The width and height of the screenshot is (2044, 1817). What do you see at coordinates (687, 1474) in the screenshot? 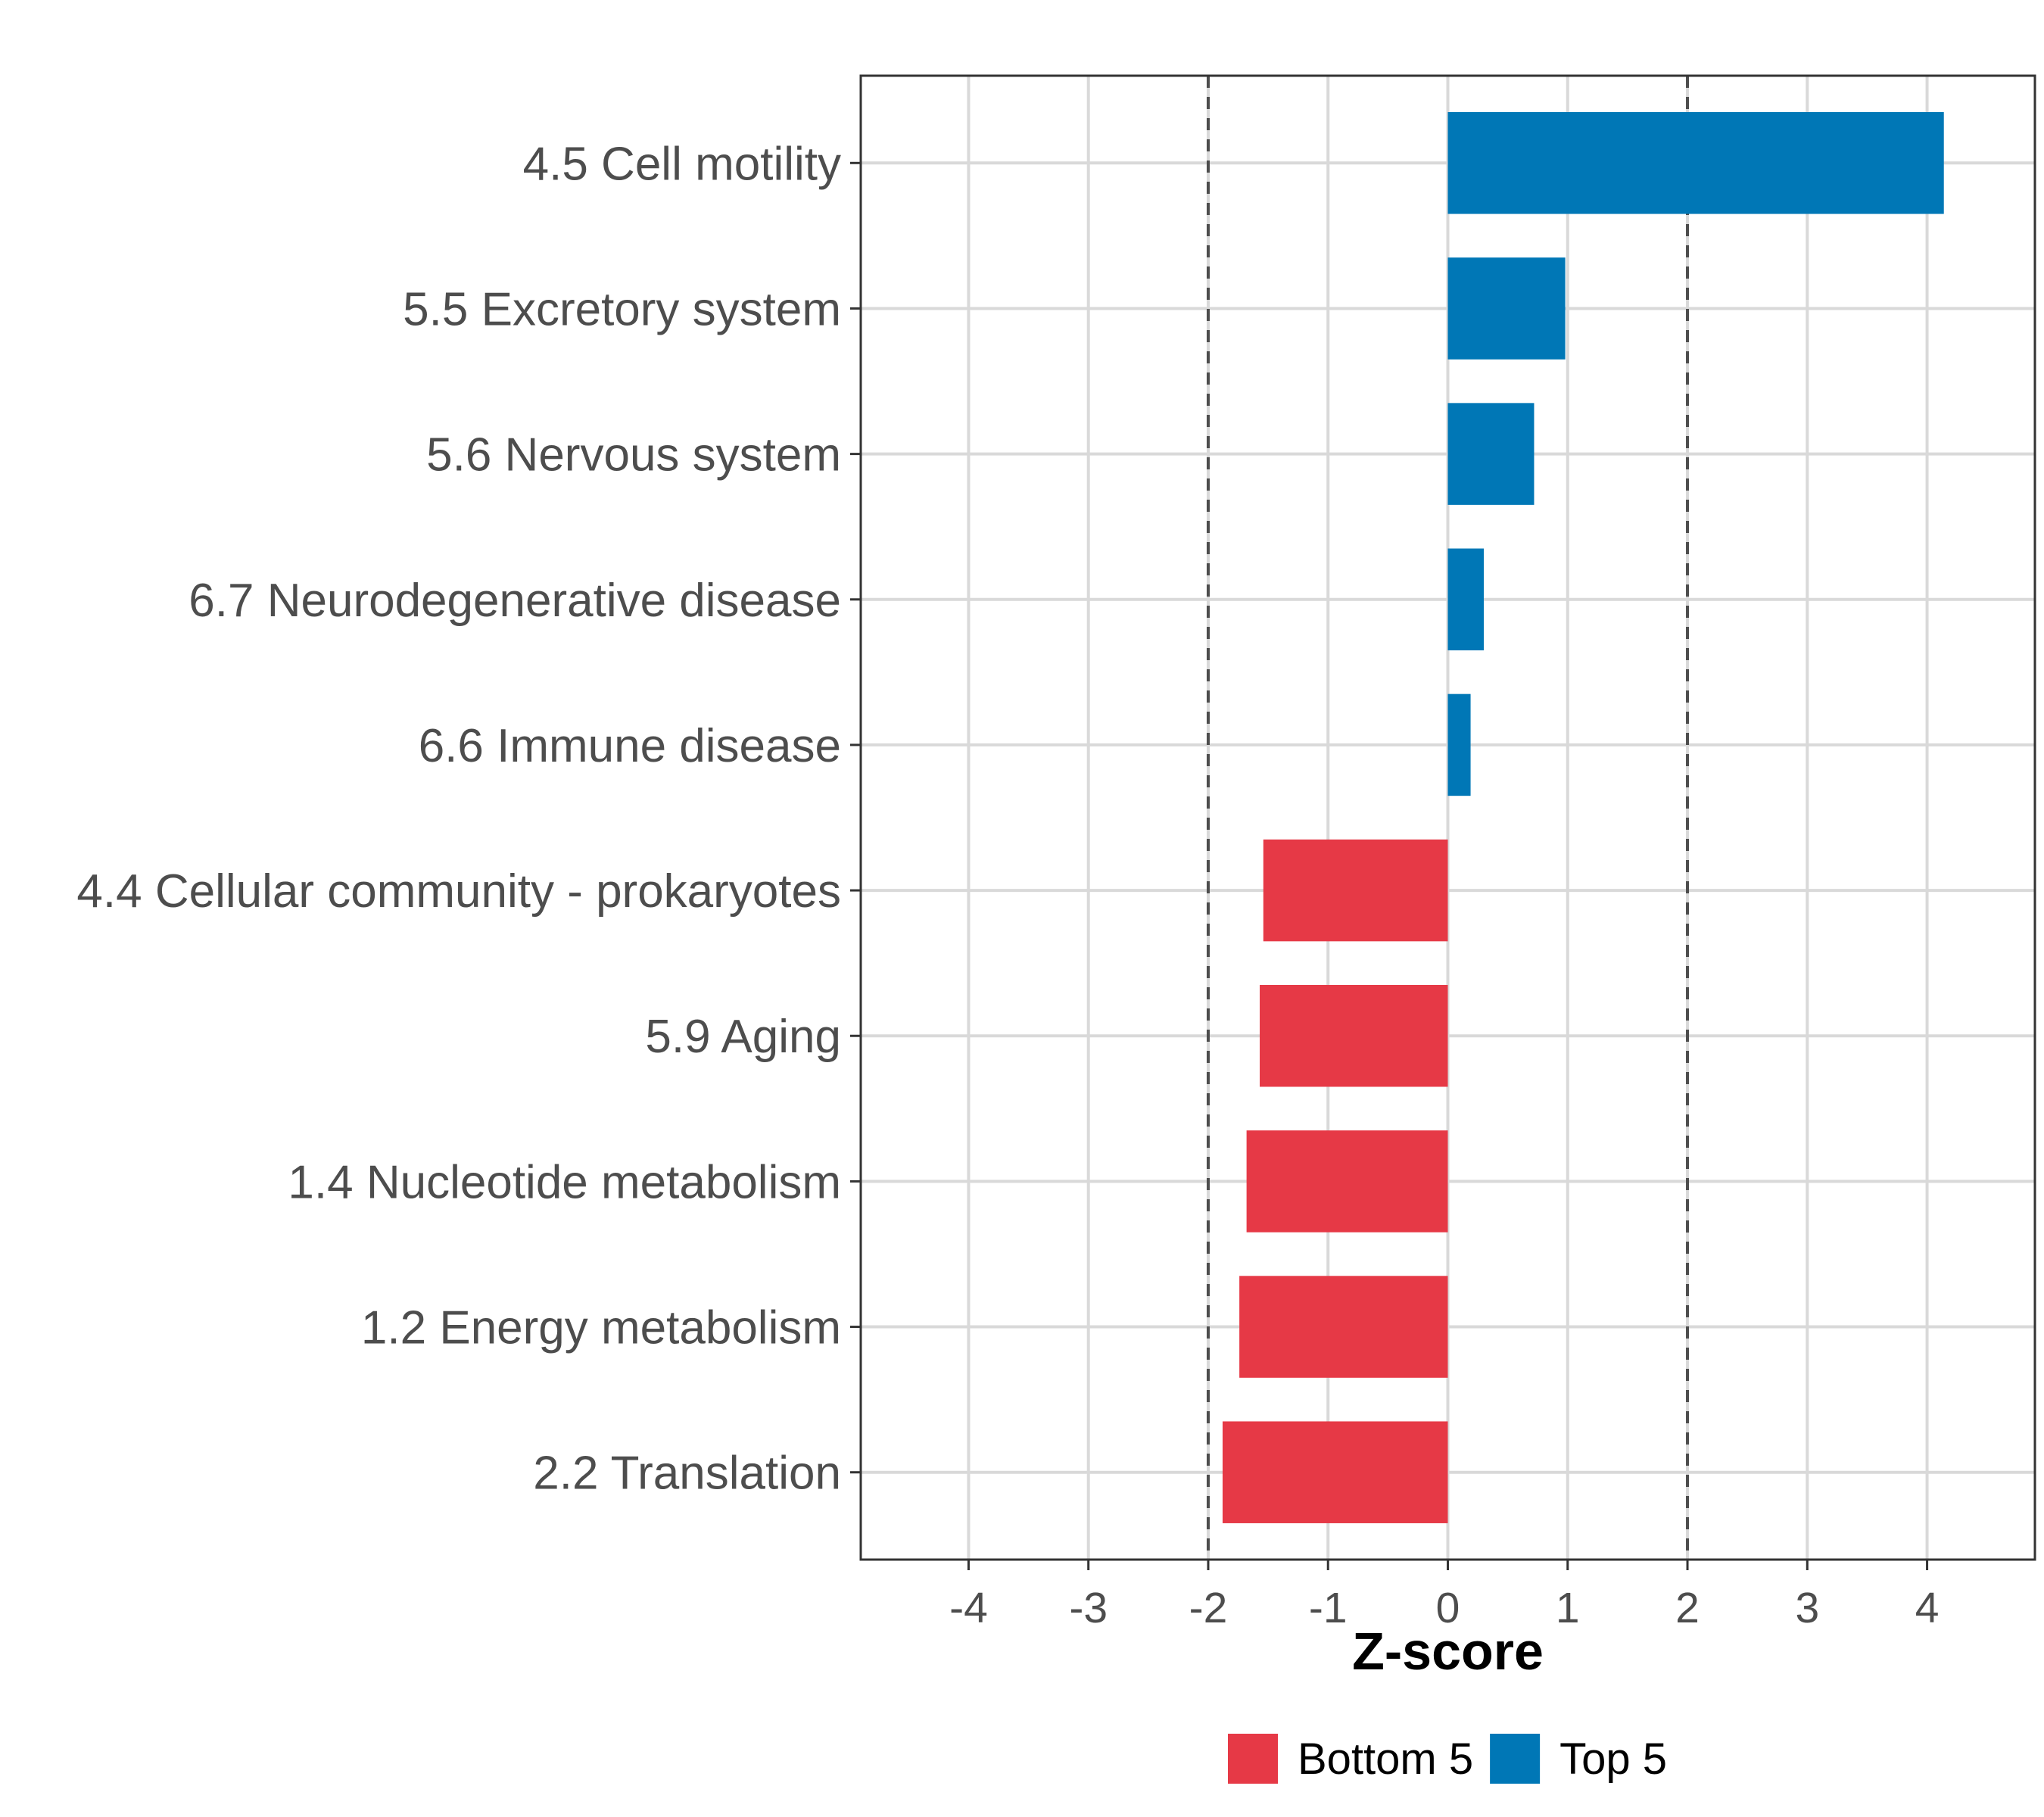
I see `y-tick-label: 2.2 Translation` at bounding box center [687, 1474].